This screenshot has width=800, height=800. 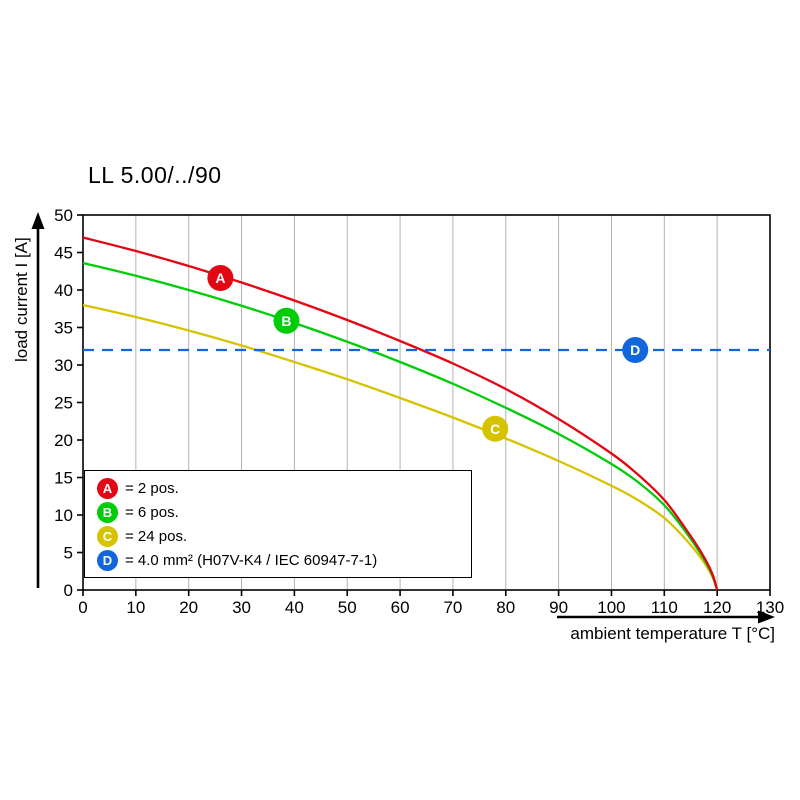 What do you see at coordinates (107, 536) in the screenshot?
I see `legend-badge-c: C` at bounding box center [107, 536].